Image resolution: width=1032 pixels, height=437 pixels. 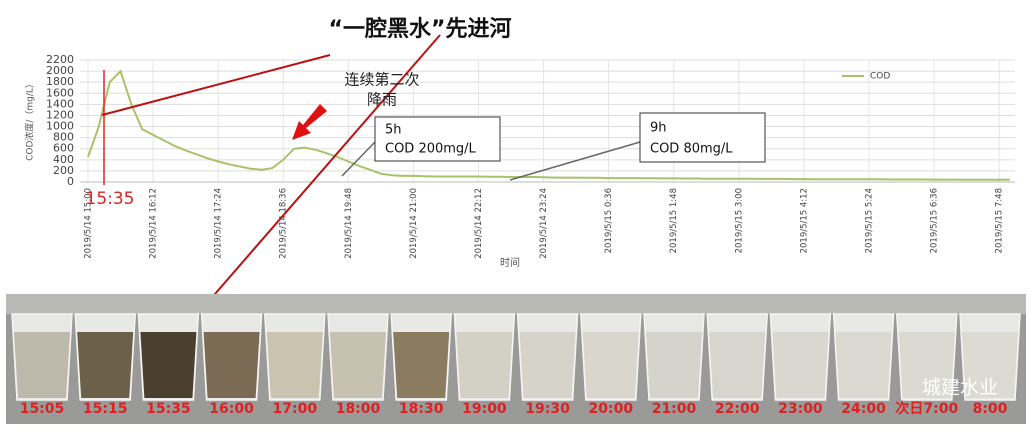 I want to click on x-tick-label: 2019/5/14 23:24, so click(x=544, y=223).